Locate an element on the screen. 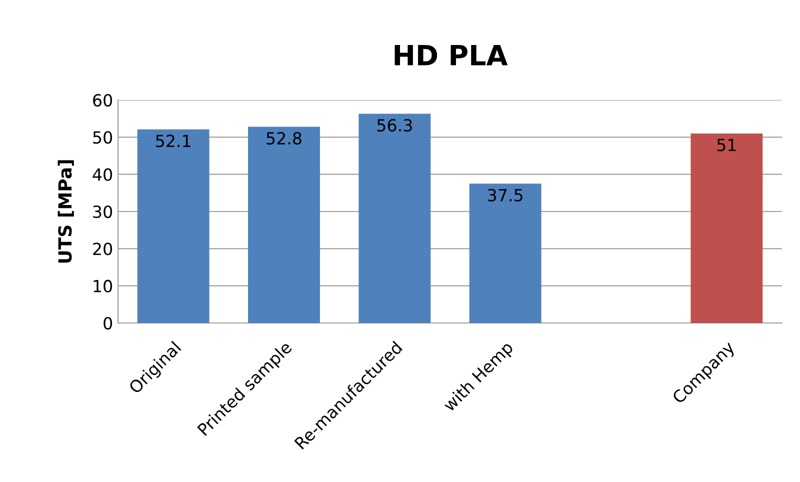 The width and height of the screenshot is (800, 482). y-tick-label: 30 is located at coordinates (102, 211).